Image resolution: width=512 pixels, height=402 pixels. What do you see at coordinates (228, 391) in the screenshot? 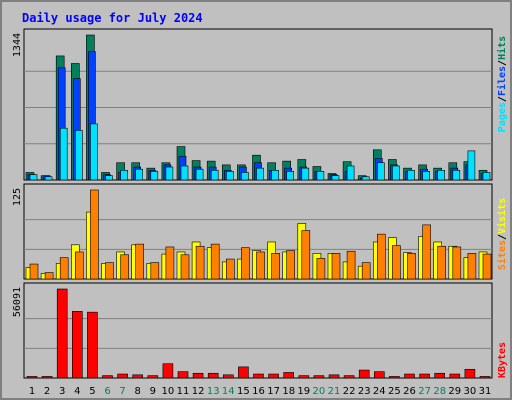
I see `day-label: 14` at bounding box center [228, 391].